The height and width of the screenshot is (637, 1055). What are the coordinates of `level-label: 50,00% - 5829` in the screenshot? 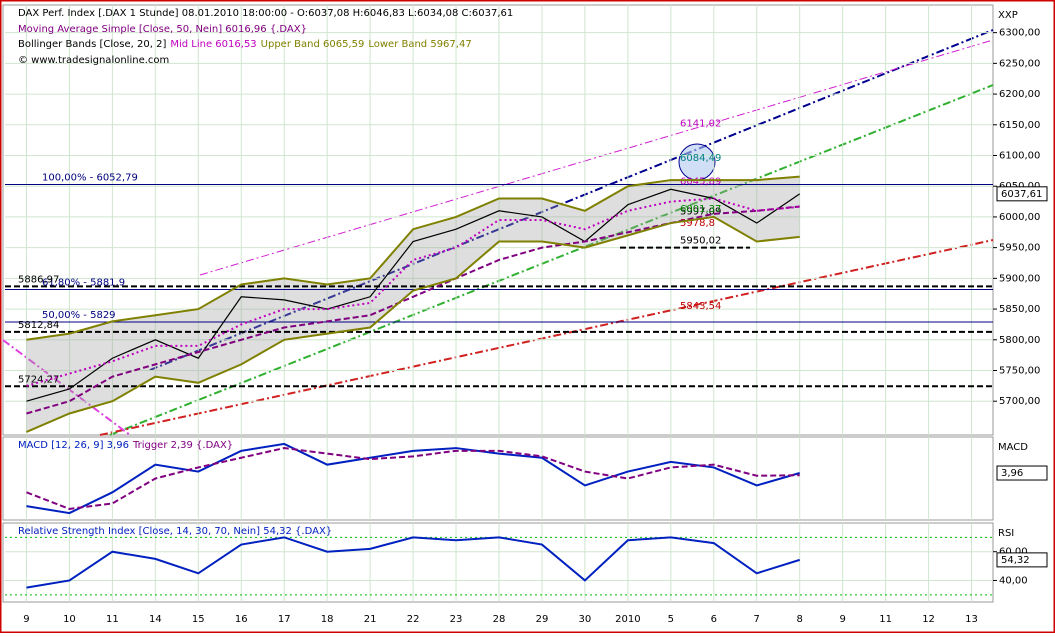 It's located at (79, 315).